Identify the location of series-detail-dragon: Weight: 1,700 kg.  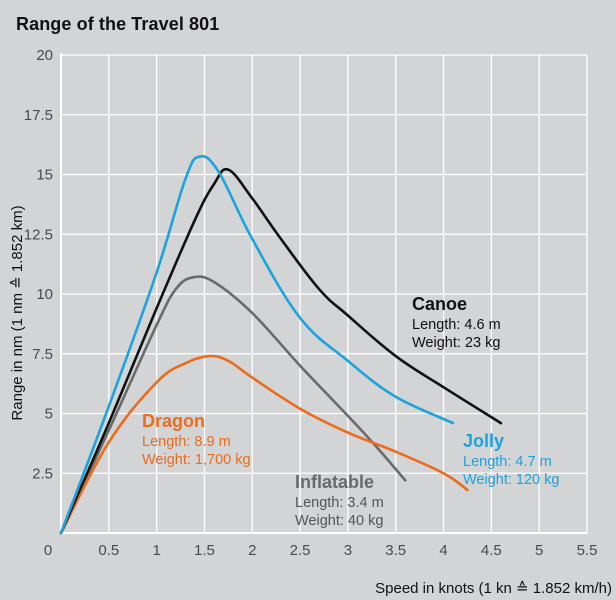
(196, 460).